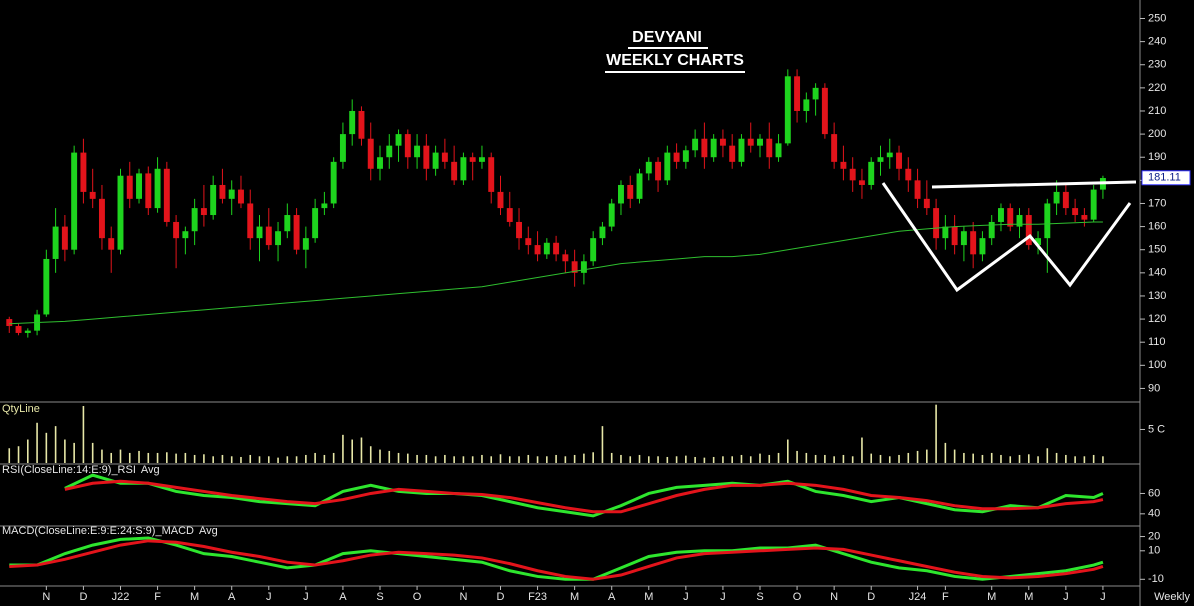  I want to click on x-tick-label: S, so click(759, 597).